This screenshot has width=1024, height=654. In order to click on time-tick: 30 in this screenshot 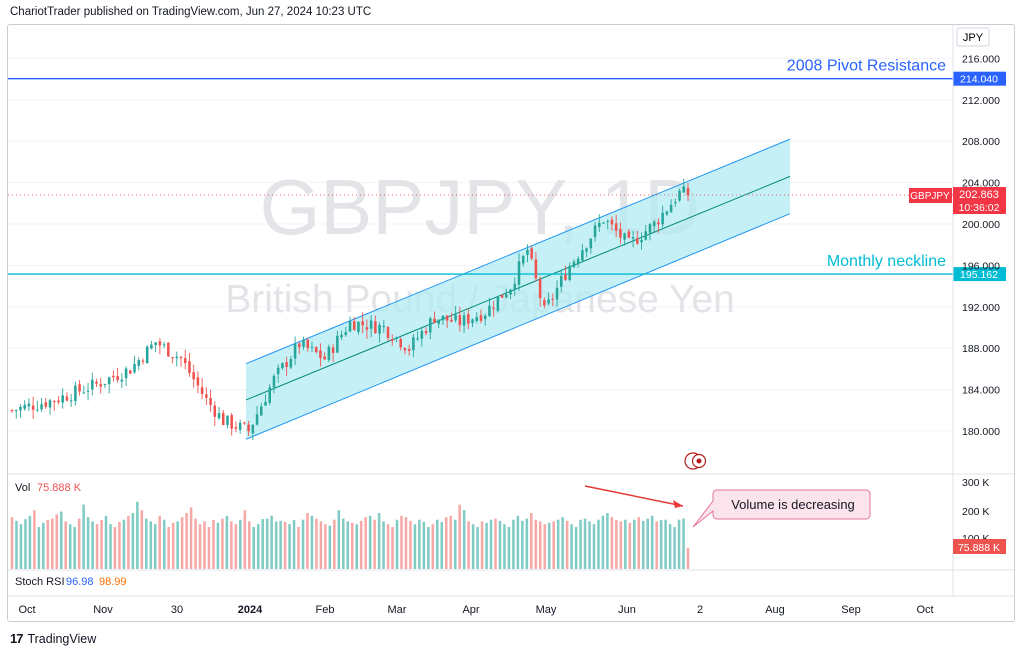, I will do `click(177, 610)`.